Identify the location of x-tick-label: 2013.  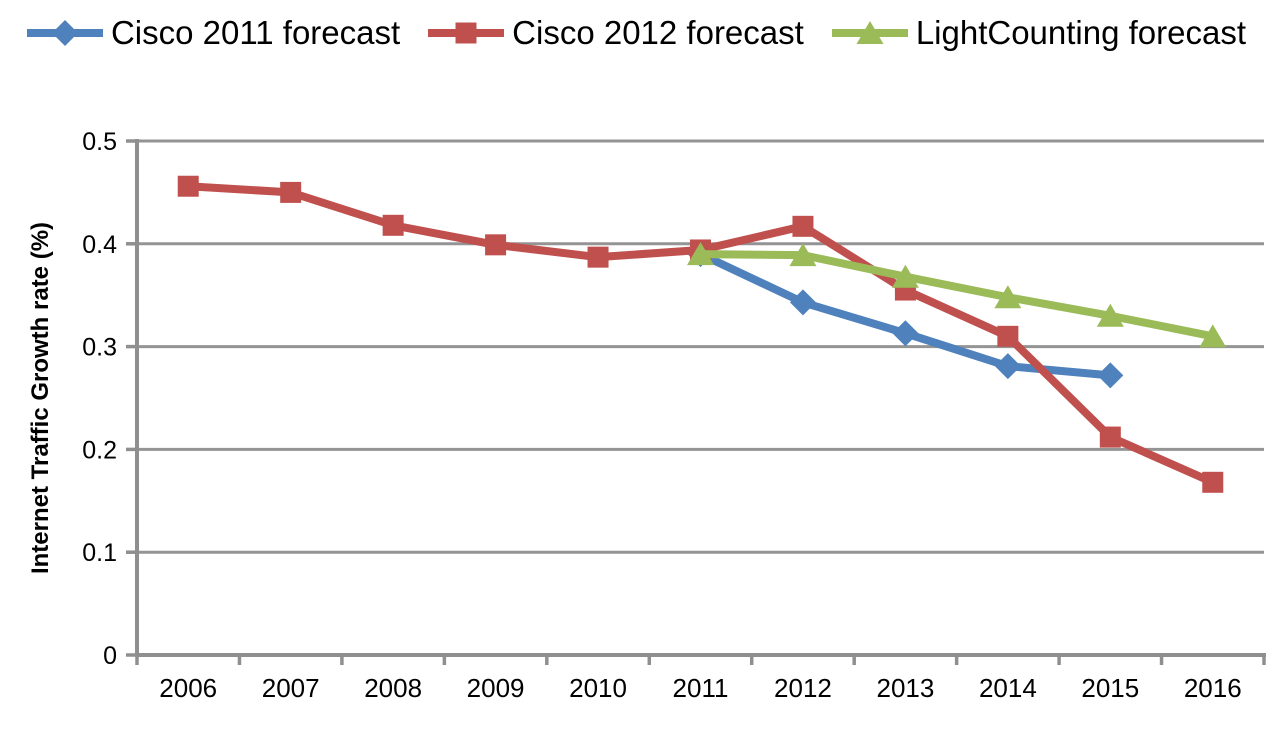
(905, 688).